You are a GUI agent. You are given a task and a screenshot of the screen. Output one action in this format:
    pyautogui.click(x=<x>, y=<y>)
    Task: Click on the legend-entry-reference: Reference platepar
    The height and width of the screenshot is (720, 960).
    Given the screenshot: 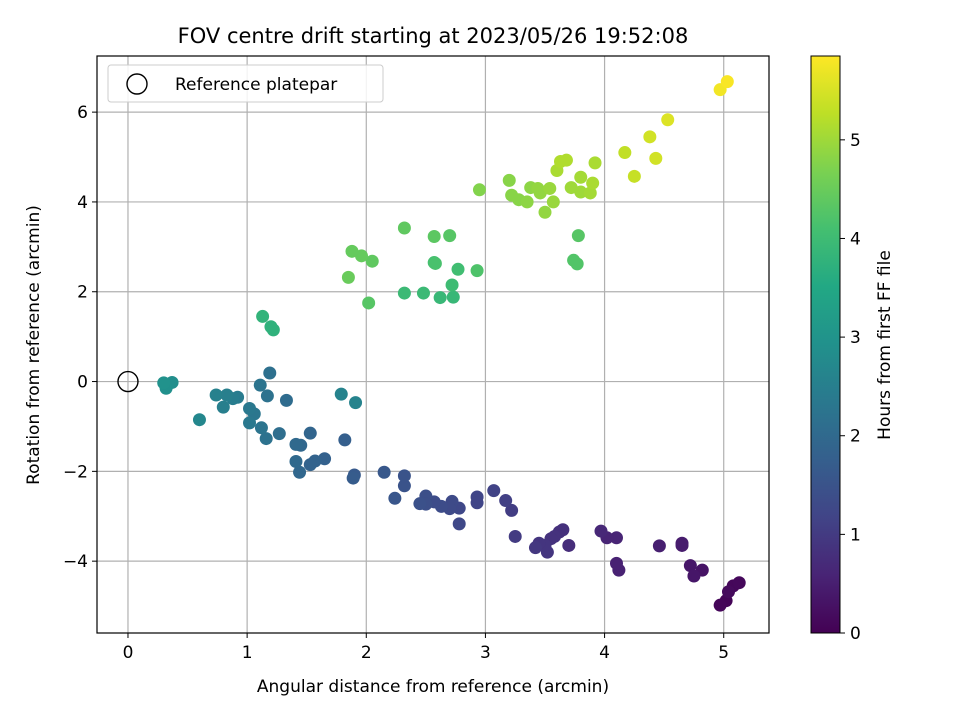 What is the action you would take?
    pyautogui.click(x=256, y=85)
    